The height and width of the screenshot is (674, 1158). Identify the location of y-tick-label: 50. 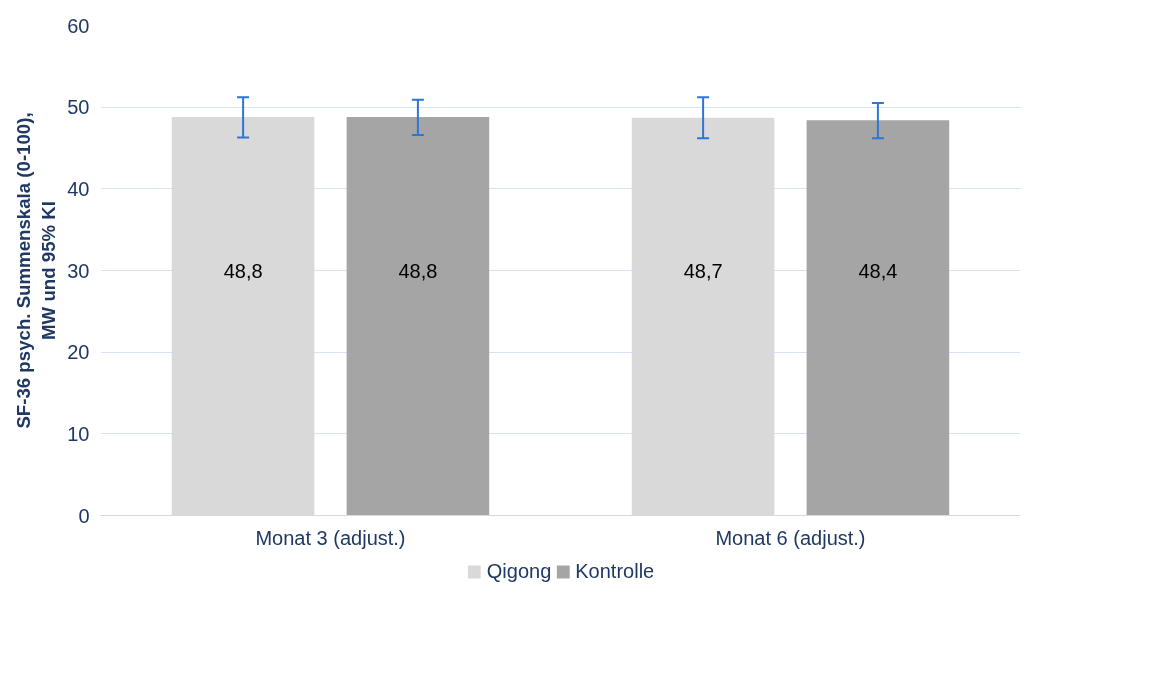
(78, 107).